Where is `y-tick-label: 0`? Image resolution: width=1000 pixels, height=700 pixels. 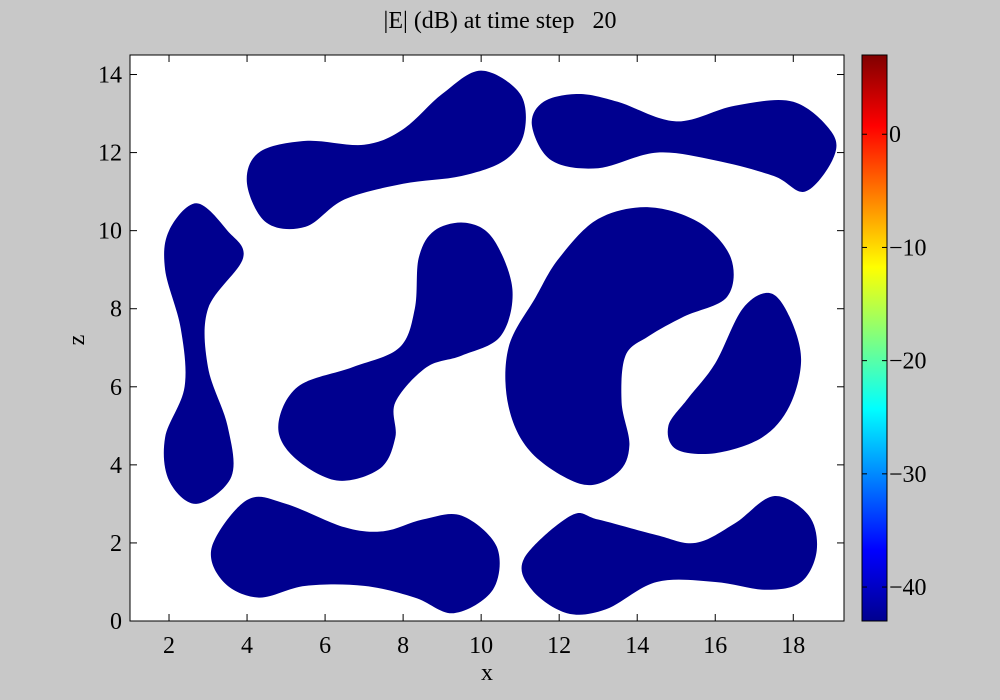
y-tick-label: 0 is located at coordinates (116, 622).